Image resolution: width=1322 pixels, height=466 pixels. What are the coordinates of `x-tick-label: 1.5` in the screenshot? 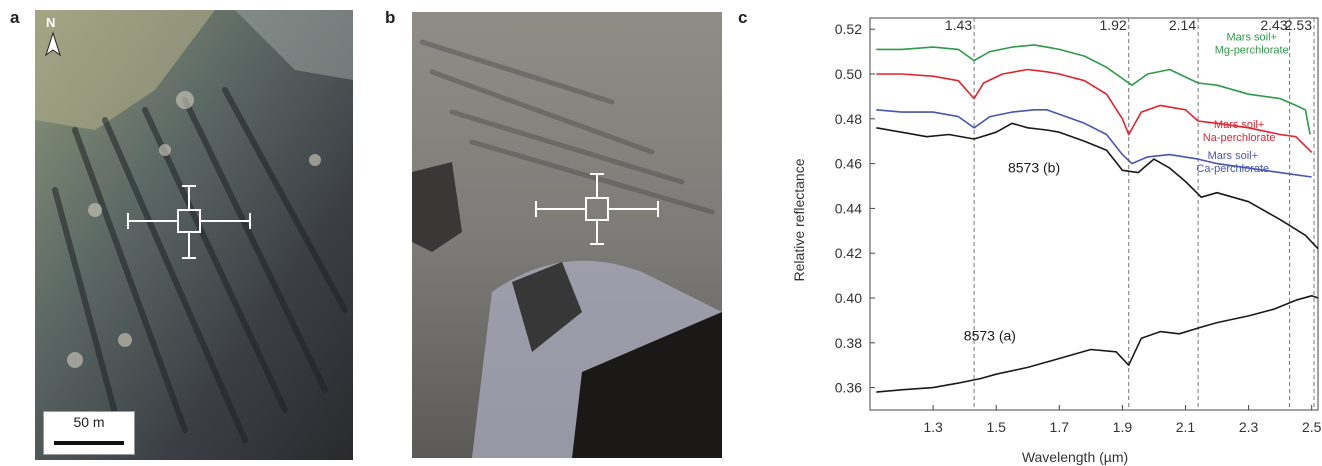 It's located at (996, 427).